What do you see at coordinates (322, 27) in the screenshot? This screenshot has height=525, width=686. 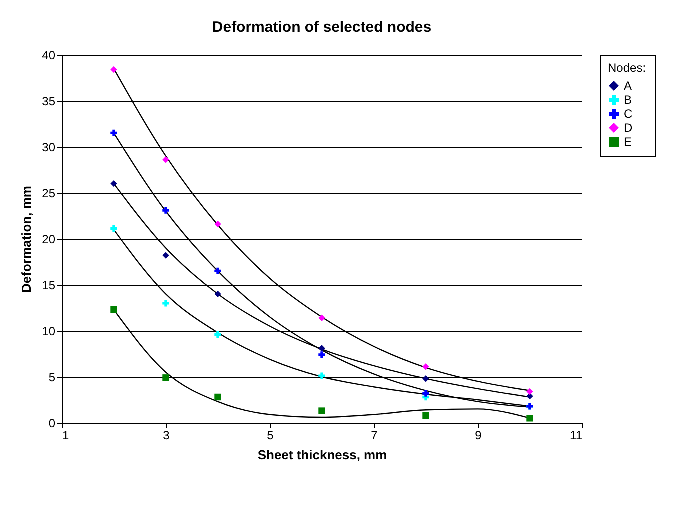 I see `chart-title: Deformation of selected nodes` at bounding box center [322, 27].